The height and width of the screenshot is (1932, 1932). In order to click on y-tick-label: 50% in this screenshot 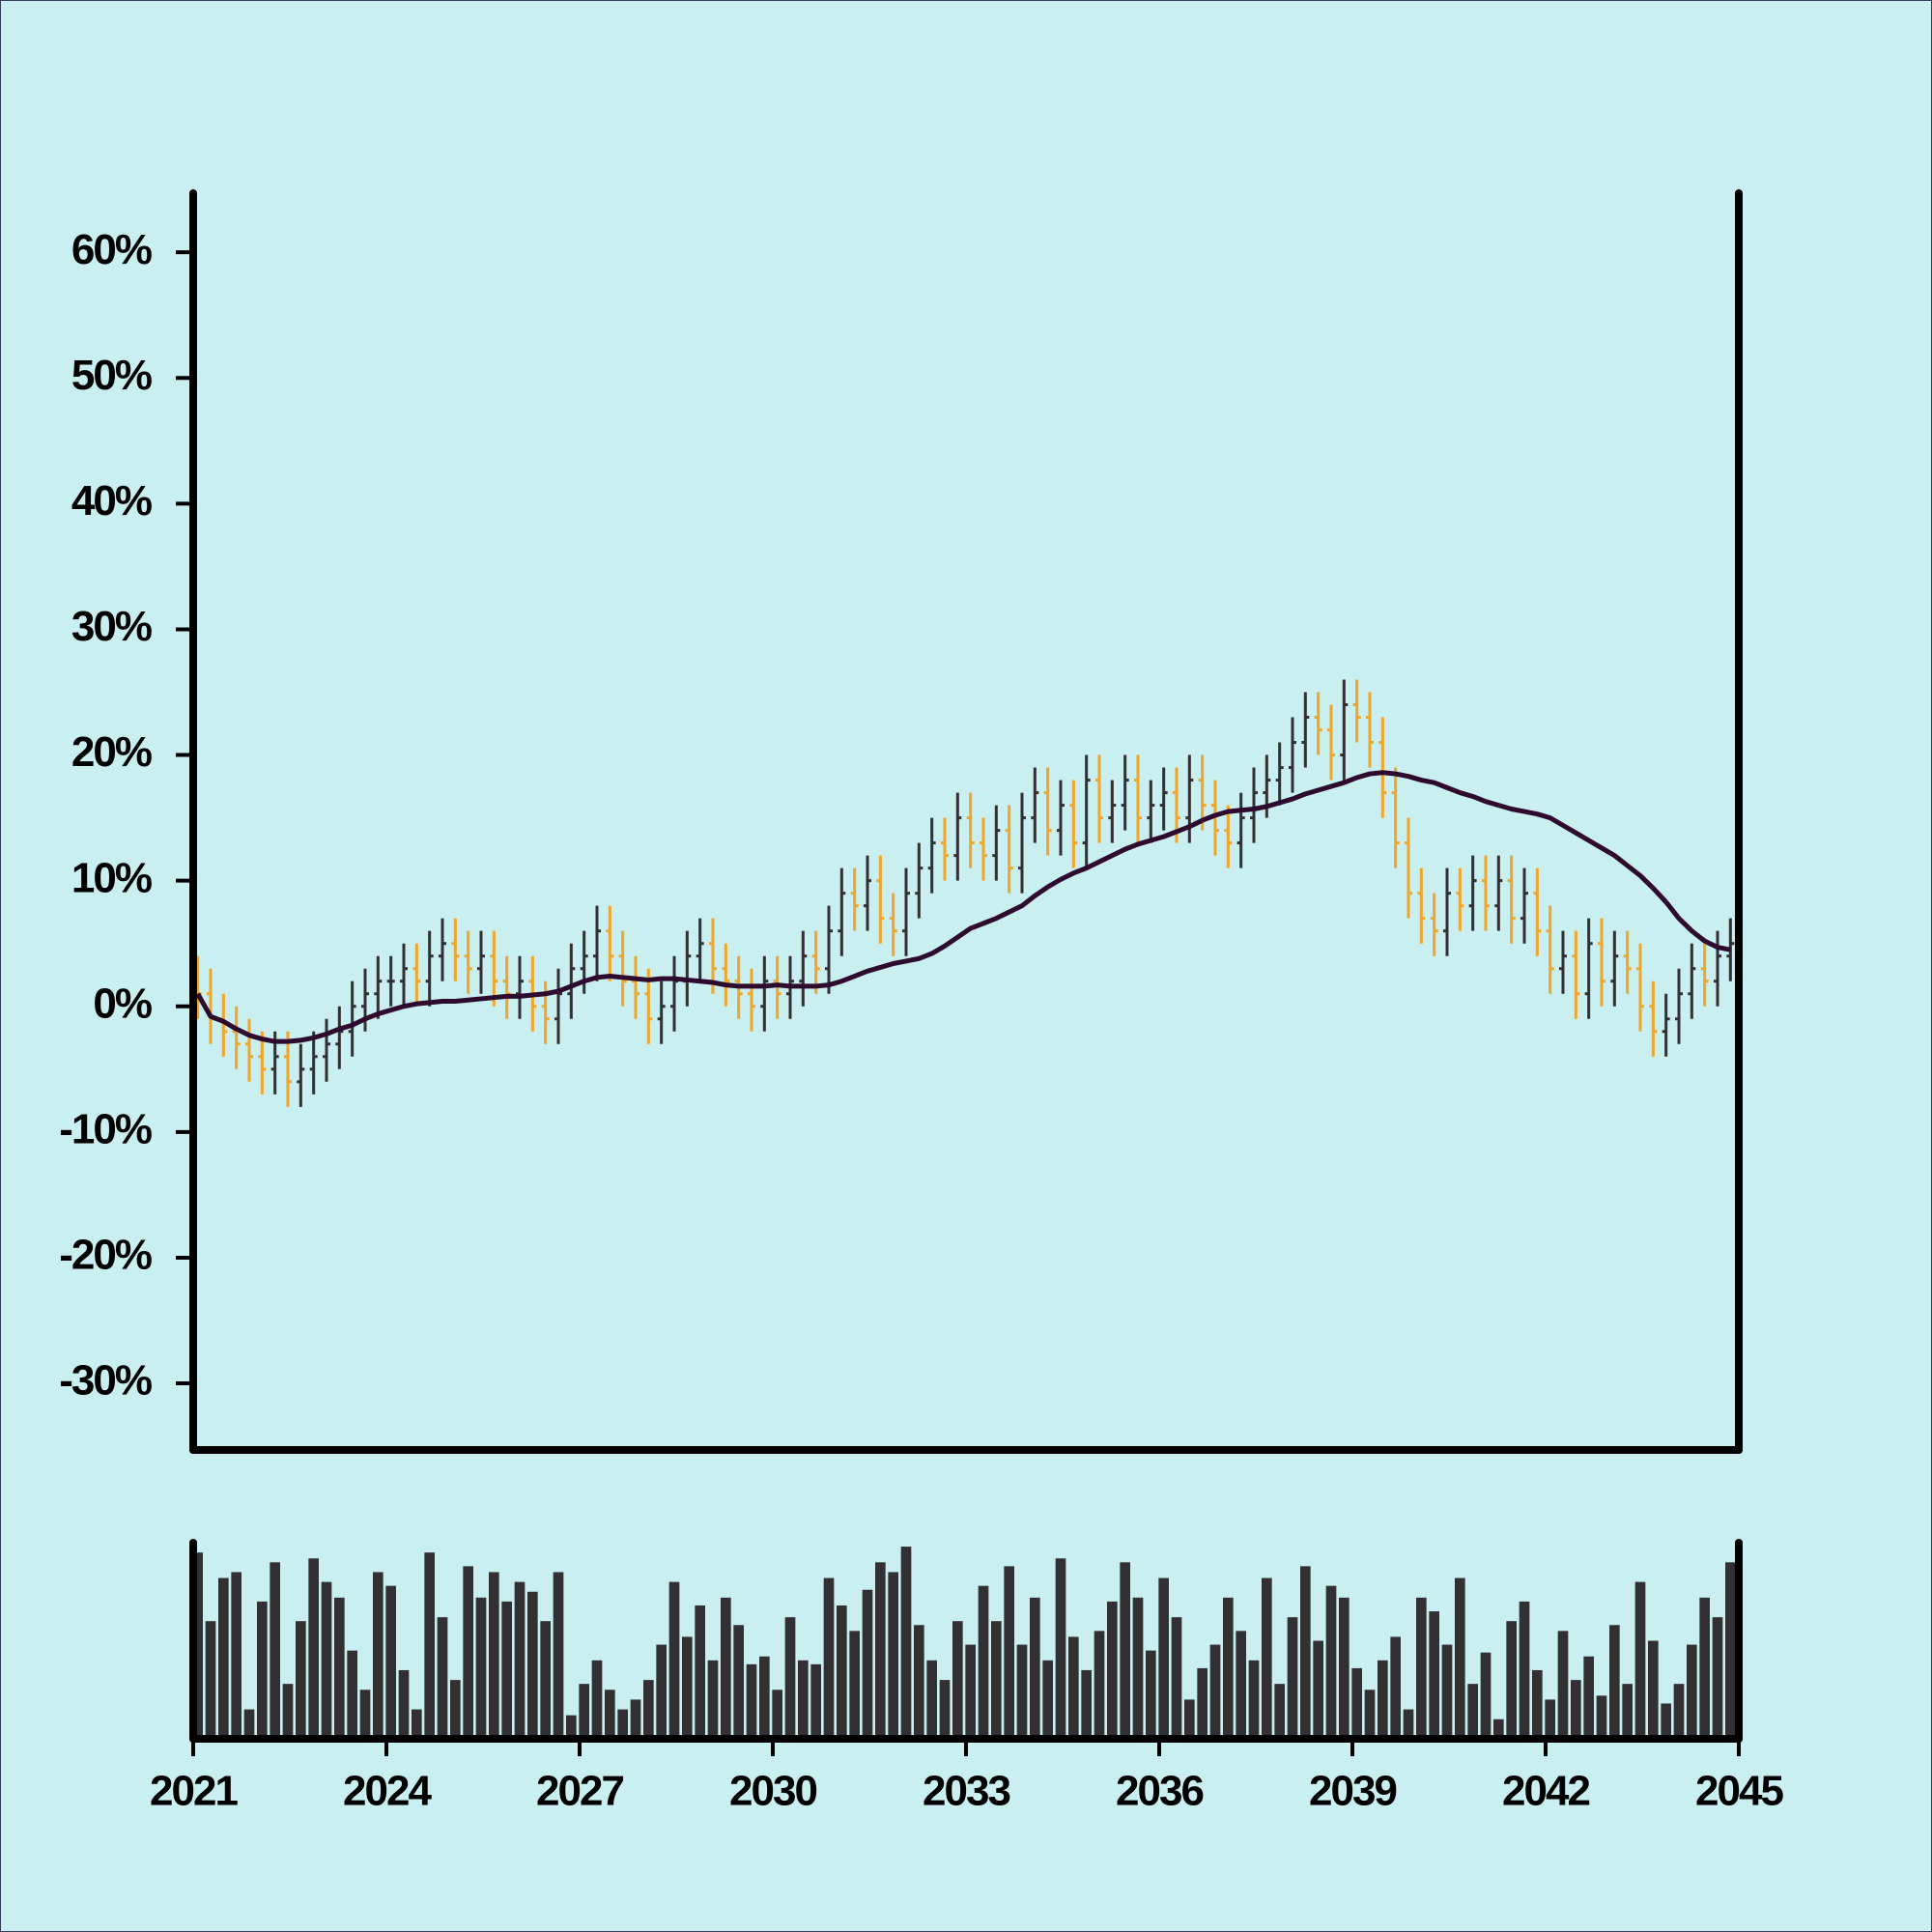, I will do `click(111, 375)`.